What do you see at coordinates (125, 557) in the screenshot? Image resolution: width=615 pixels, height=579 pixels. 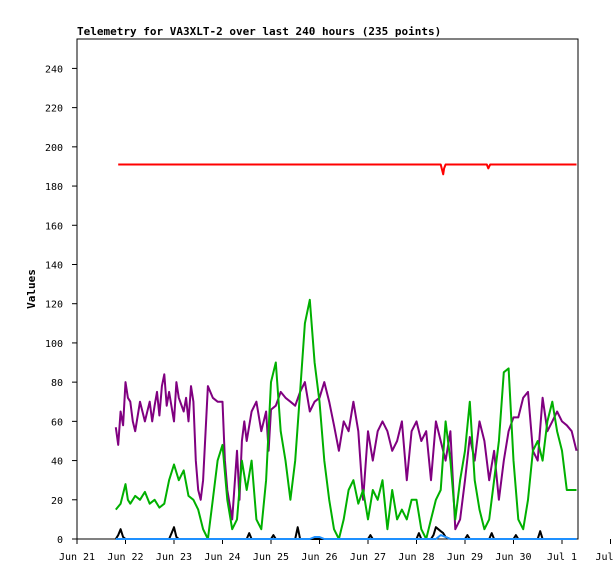 I see `x-tick-label: Jun 22` at bounding box center [125, 557].